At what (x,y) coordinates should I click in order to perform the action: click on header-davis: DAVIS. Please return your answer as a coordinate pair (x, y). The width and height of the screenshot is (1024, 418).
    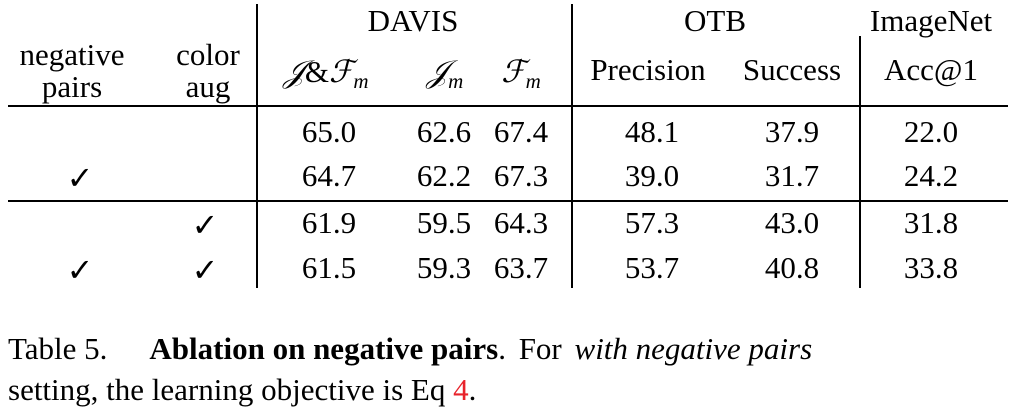
    Looking at the image, I should click on (413, 20).